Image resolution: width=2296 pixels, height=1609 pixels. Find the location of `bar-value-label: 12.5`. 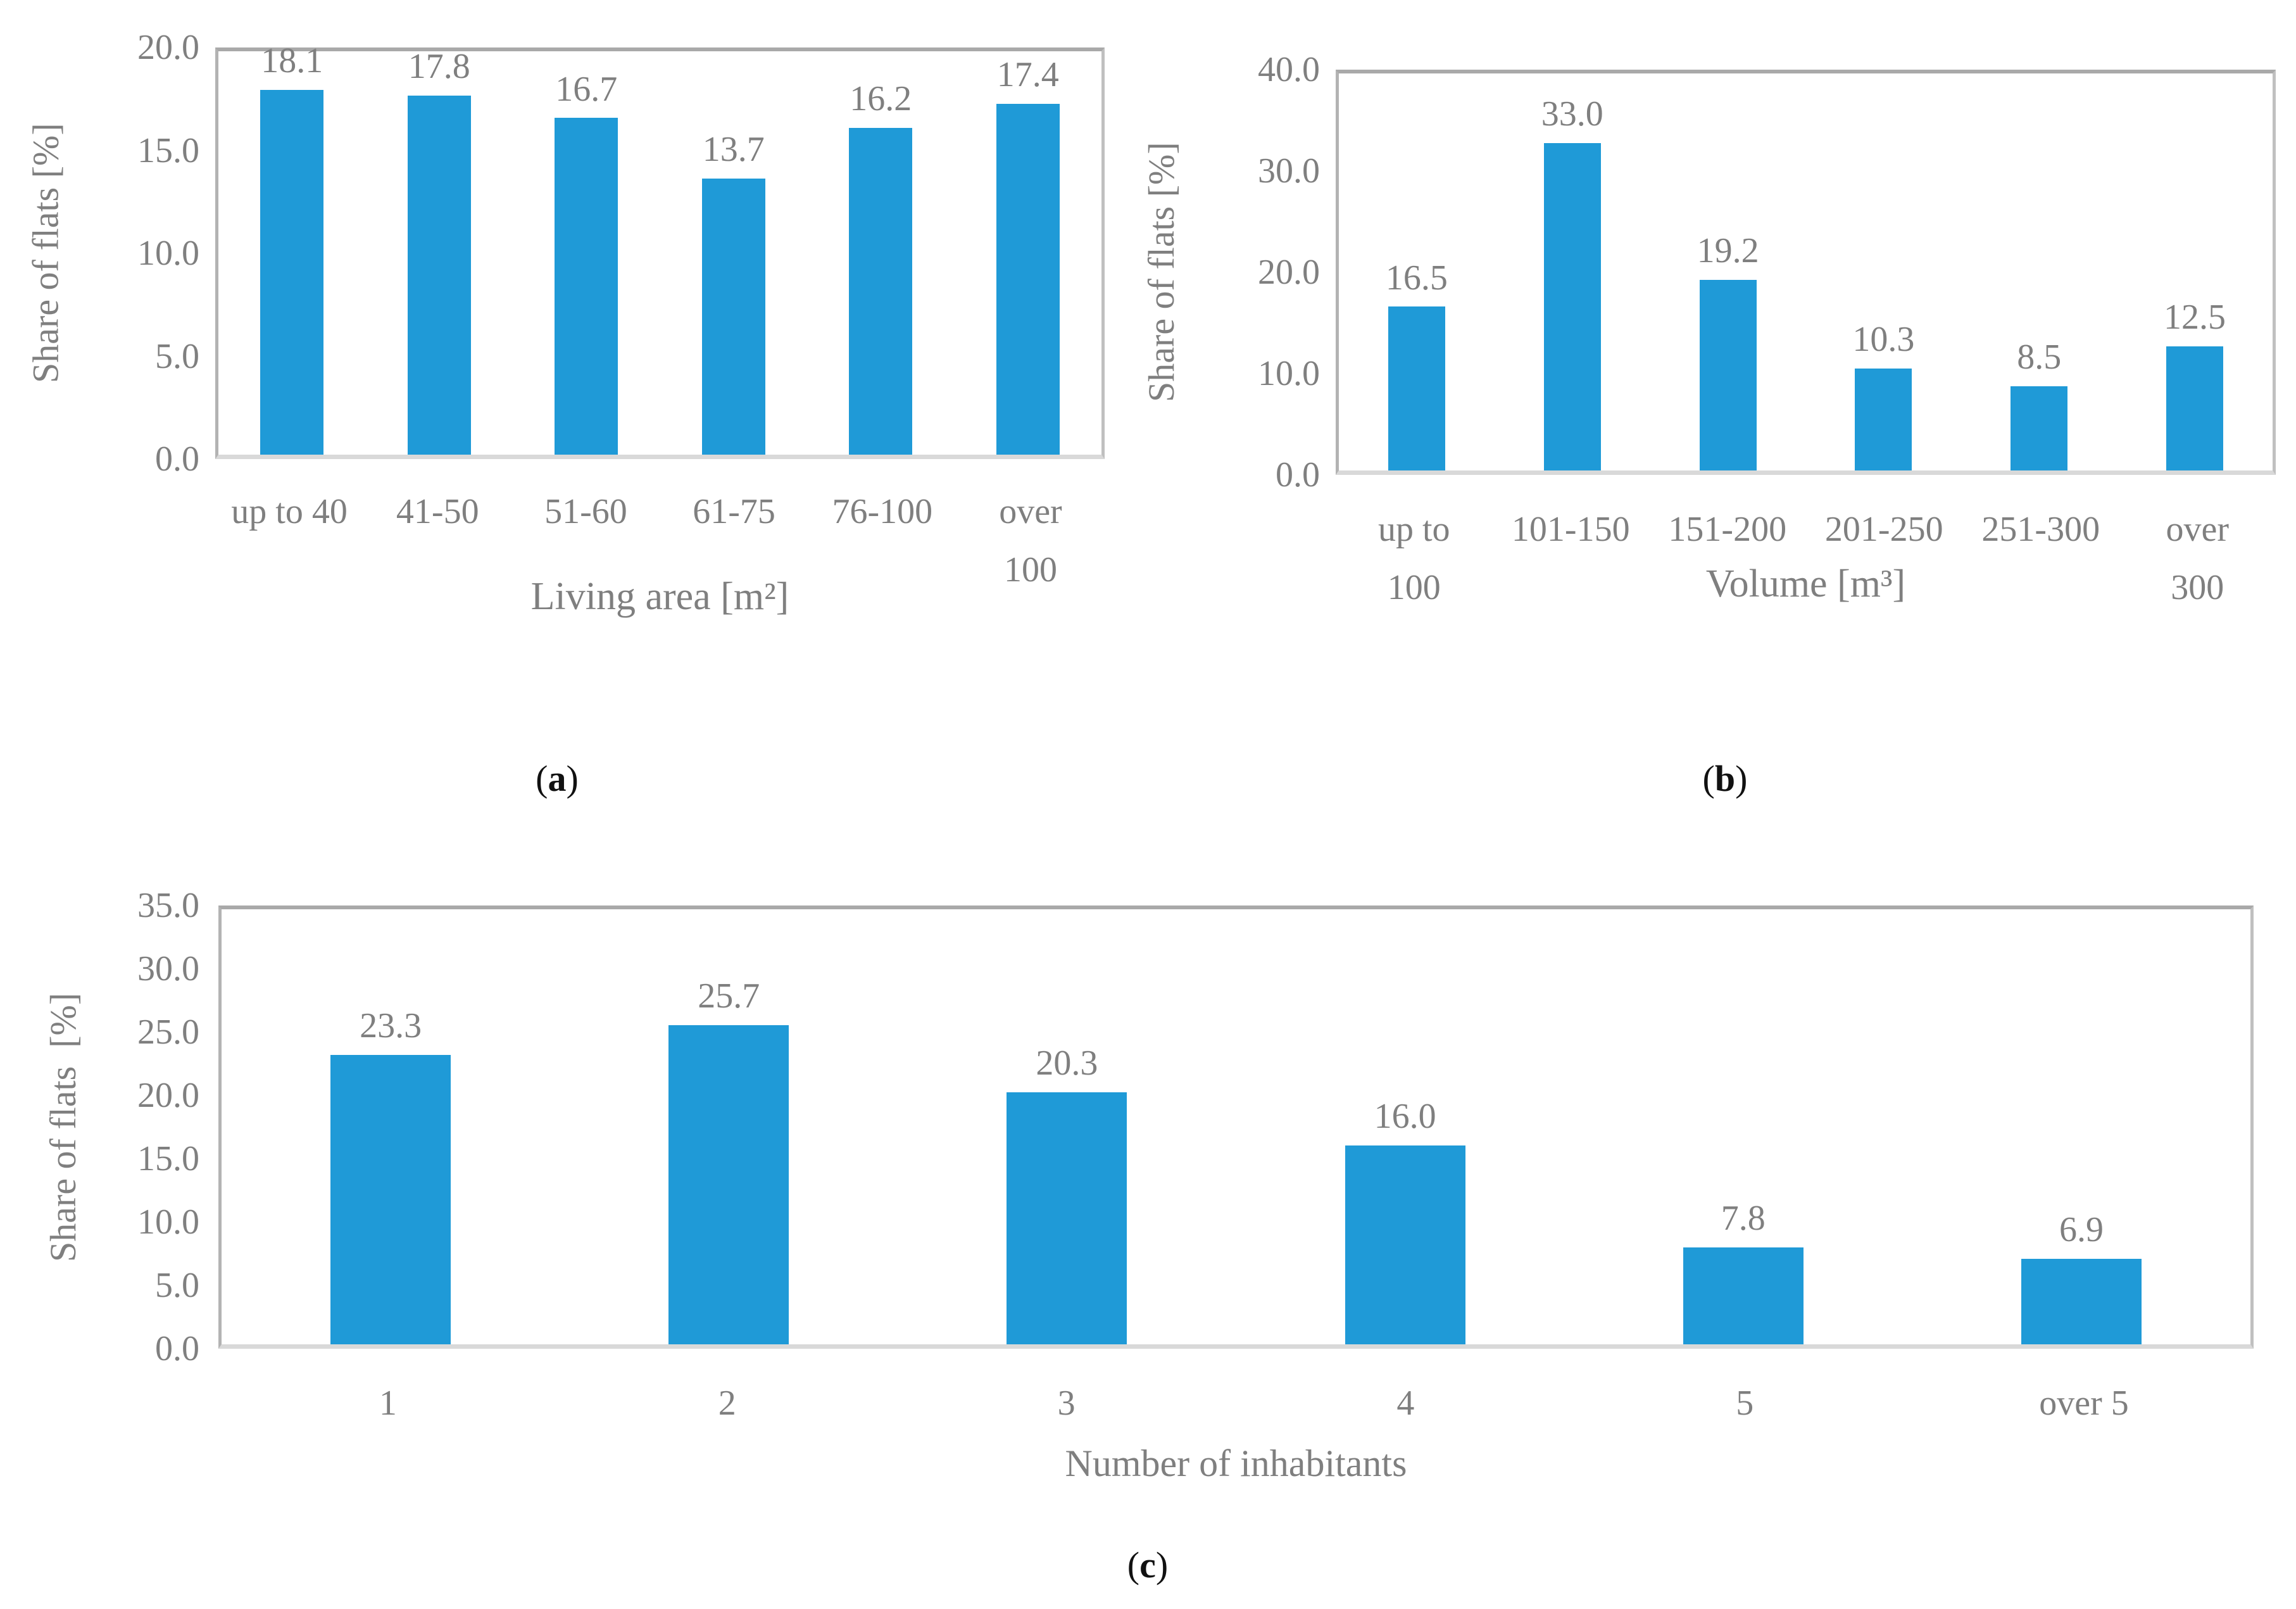

bar-value-label: 12.5 is located at coordinates (2195, 318).